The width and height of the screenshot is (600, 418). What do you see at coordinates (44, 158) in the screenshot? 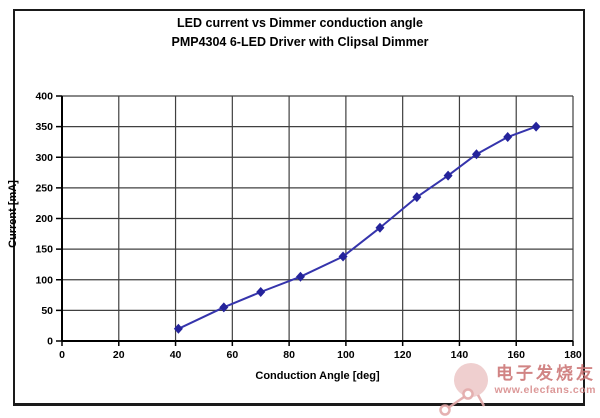
I see `y-tick-label: 300` at bounding box center [44, 158].